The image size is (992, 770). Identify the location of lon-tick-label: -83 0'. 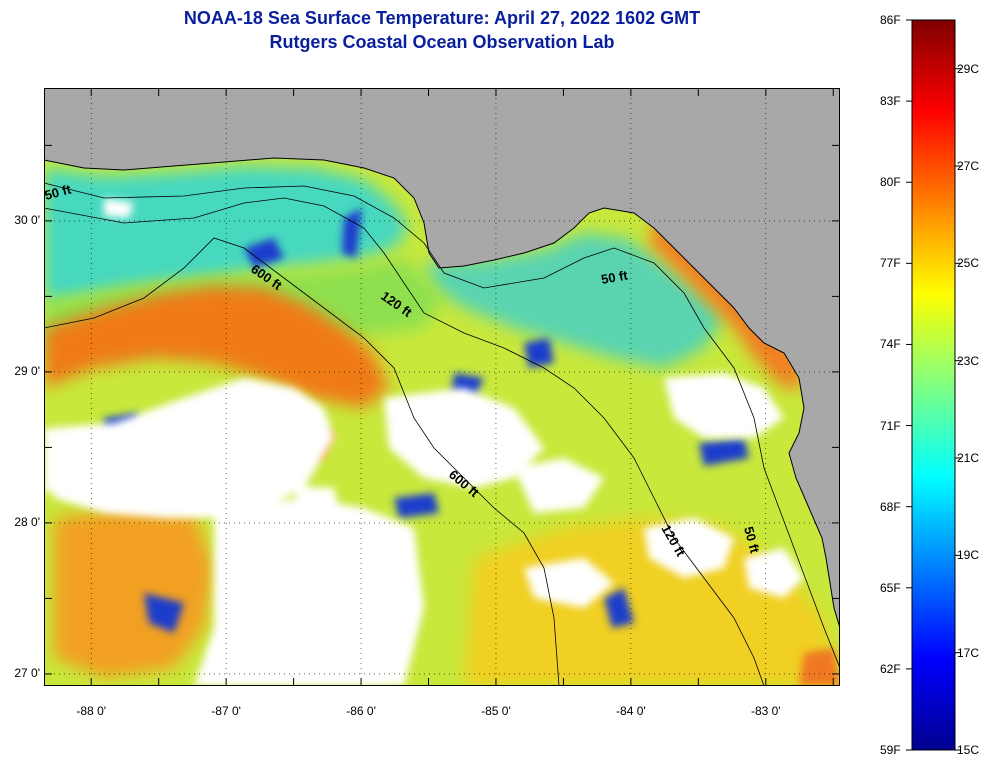
(765, 711).